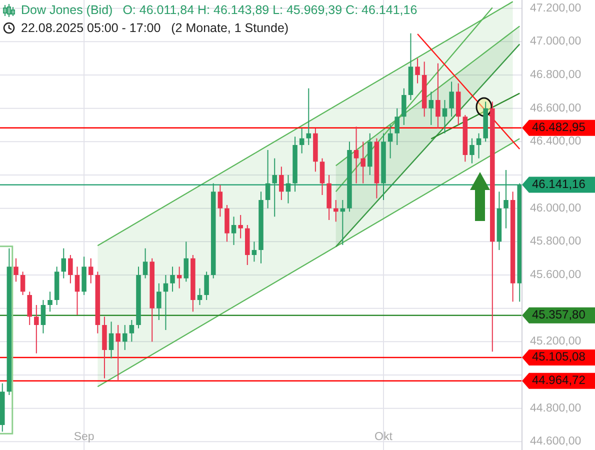  What do you see at coordinates (556, 442) in the screenshot?
I see `y-tick-label: 44.600,00` at bounding box center [556, 442].